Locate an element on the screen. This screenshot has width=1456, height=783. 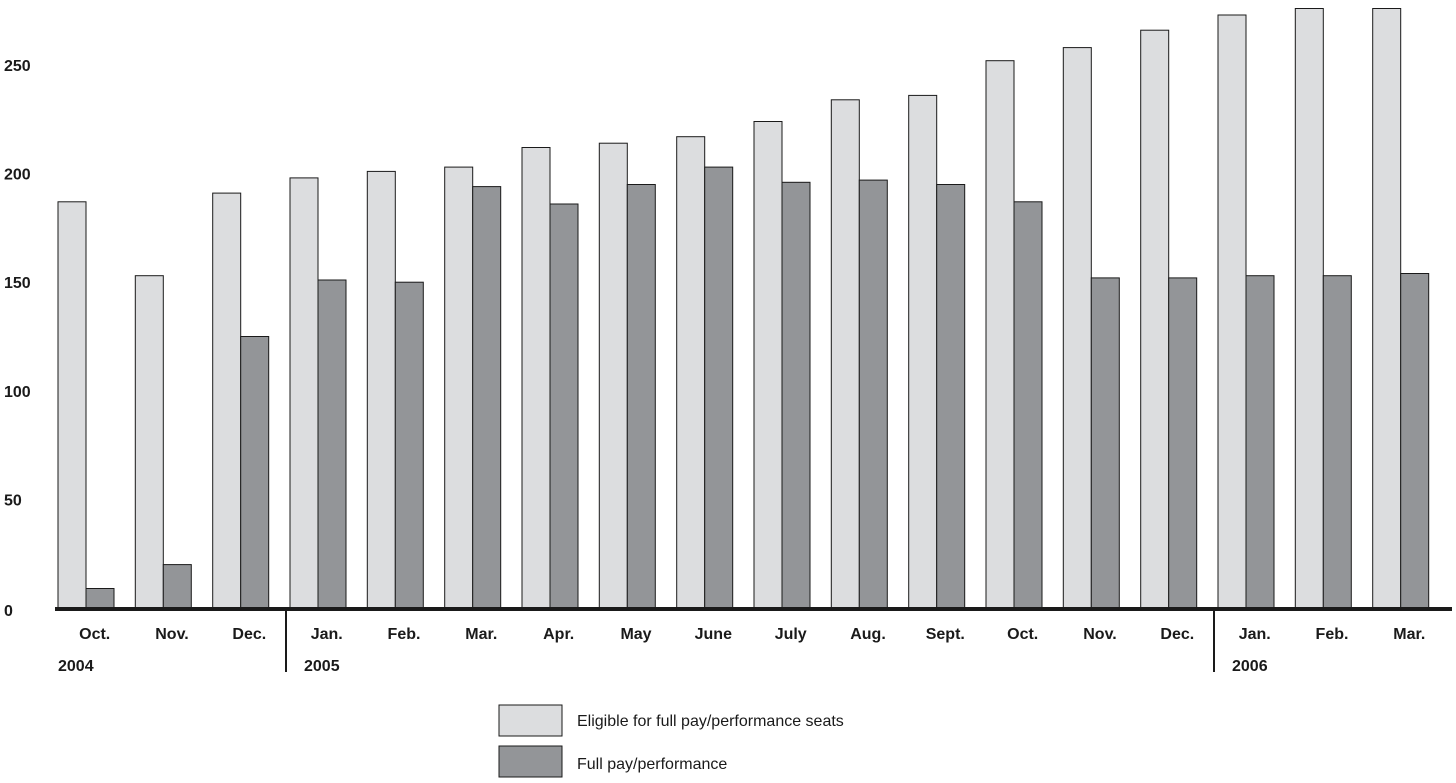
x-tick-label-1: Nov. is located at coordinates (171, 634).